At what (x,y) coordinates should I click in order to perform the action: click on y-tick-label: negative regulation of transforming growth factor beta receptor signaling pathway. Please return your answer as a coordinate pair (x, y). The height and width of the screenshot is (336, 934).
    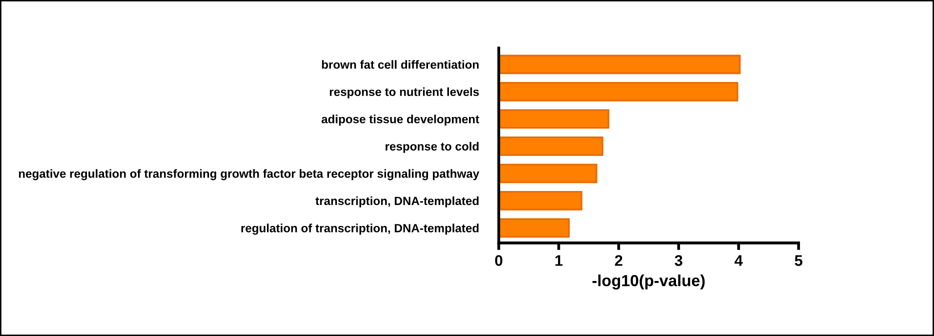
    Looking at the image, I should click on (249, 174).